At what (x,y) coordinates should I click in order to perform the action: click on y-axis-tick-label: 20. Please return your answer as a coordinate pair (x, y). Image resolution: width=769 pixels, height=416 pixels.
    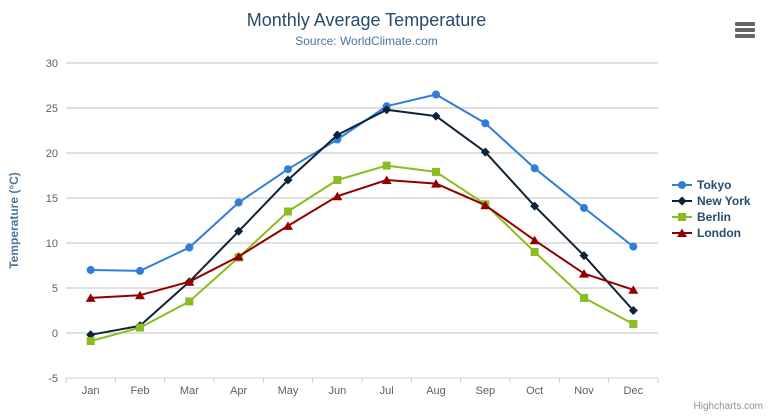
    Looking at the image, I should click on (52, 154).